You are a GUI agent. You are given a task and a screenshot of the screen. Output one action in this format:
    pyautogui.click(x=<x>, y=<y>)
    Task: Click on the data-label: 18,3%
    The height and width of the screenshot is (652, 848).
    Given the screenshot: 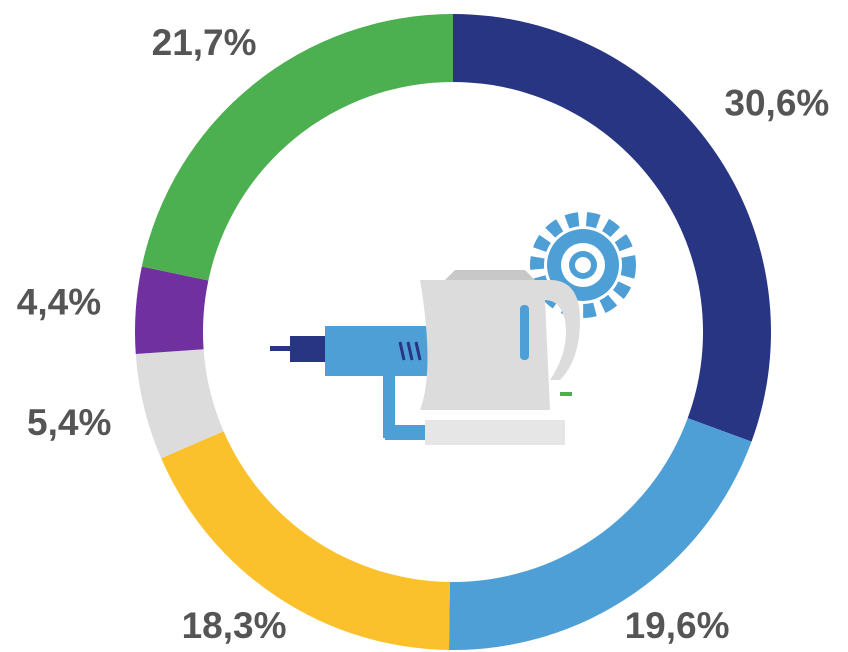 What is the action you would take?
    pyautogui.click(x=234, y=625)
    